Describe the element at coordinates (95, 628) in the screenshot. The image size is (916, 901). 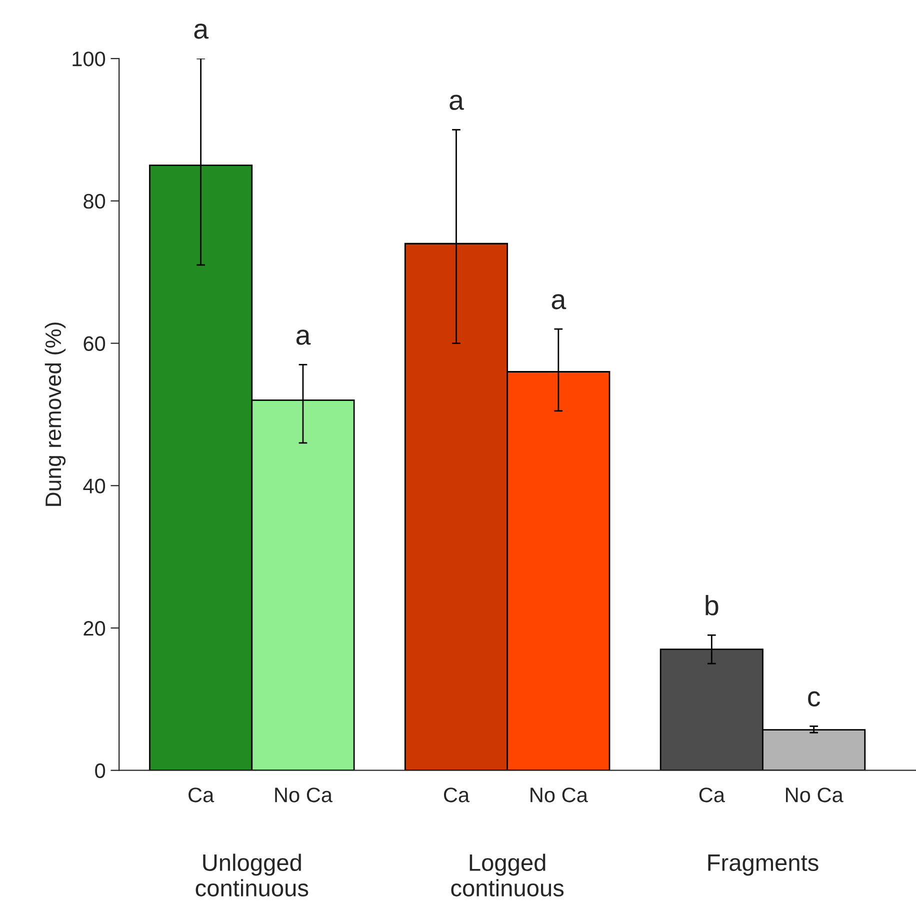
I see `y-tick-label: 20` at that location.